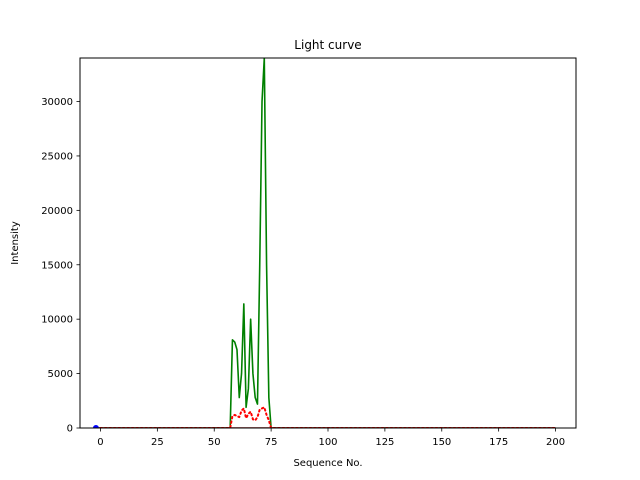 Image resolution: width=640 pixels, height=480 pixels. What do you see at coordinates (441, 442) in the screenshot?
I see `x-tick-label: 150` at bounding box center [441, 442].